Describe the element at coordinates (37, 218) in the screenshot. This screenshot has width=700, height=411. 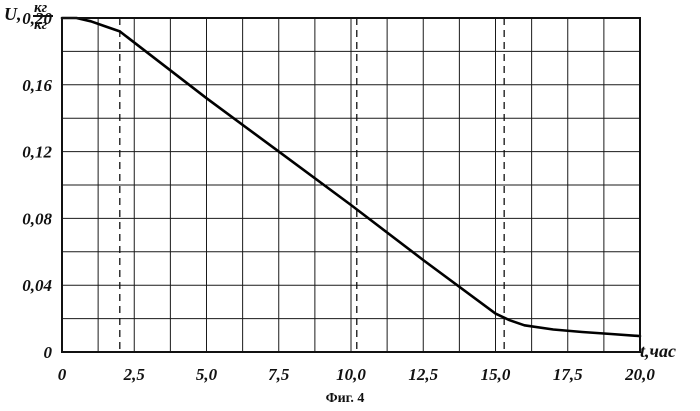
I see `y-tick-label-2: 0,08` at that location.